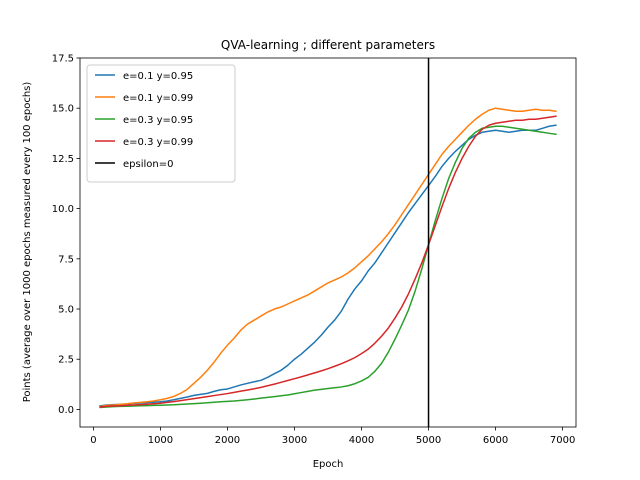 Image resolution: width=640 pixels, height=480 pixels. I want to click on x-tick-label: 0, so click(93, 440).